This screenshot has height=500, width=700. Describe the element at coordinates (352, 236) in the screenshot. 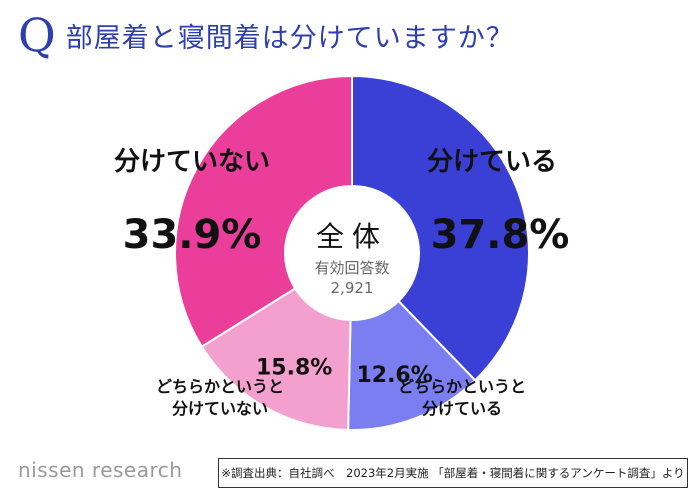

I see `center-title: 全体` at that location.